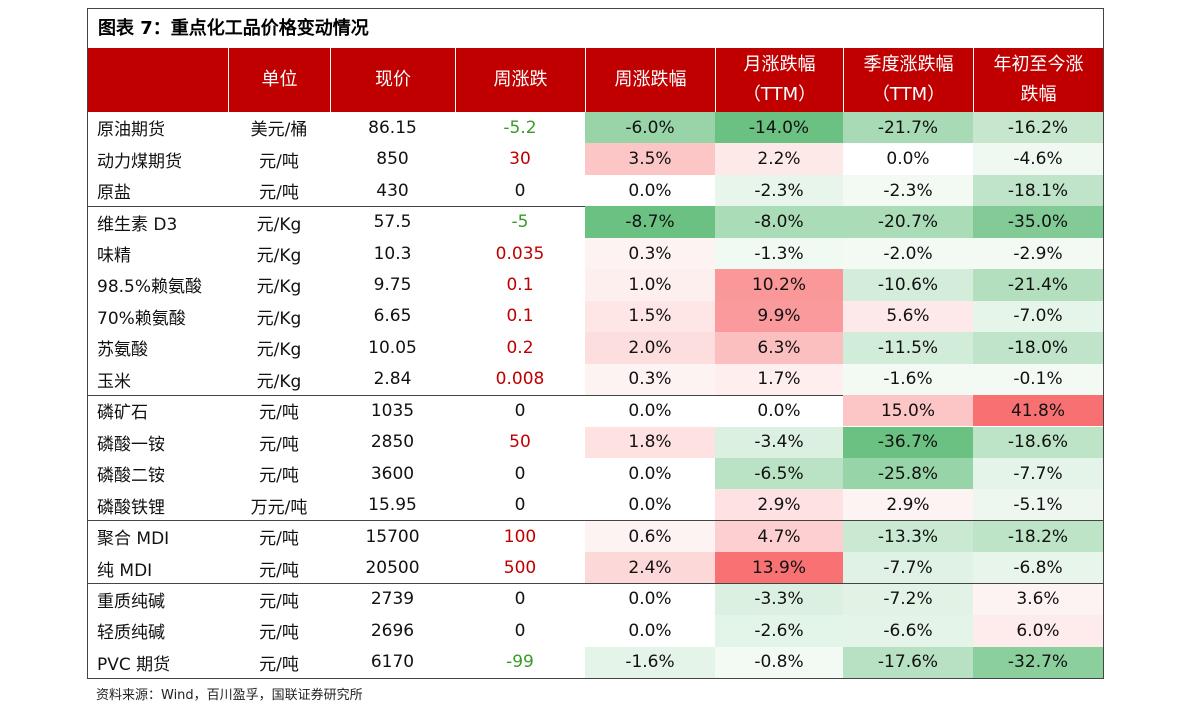  I want to click on cell: -17.6%, so click(908, 662).